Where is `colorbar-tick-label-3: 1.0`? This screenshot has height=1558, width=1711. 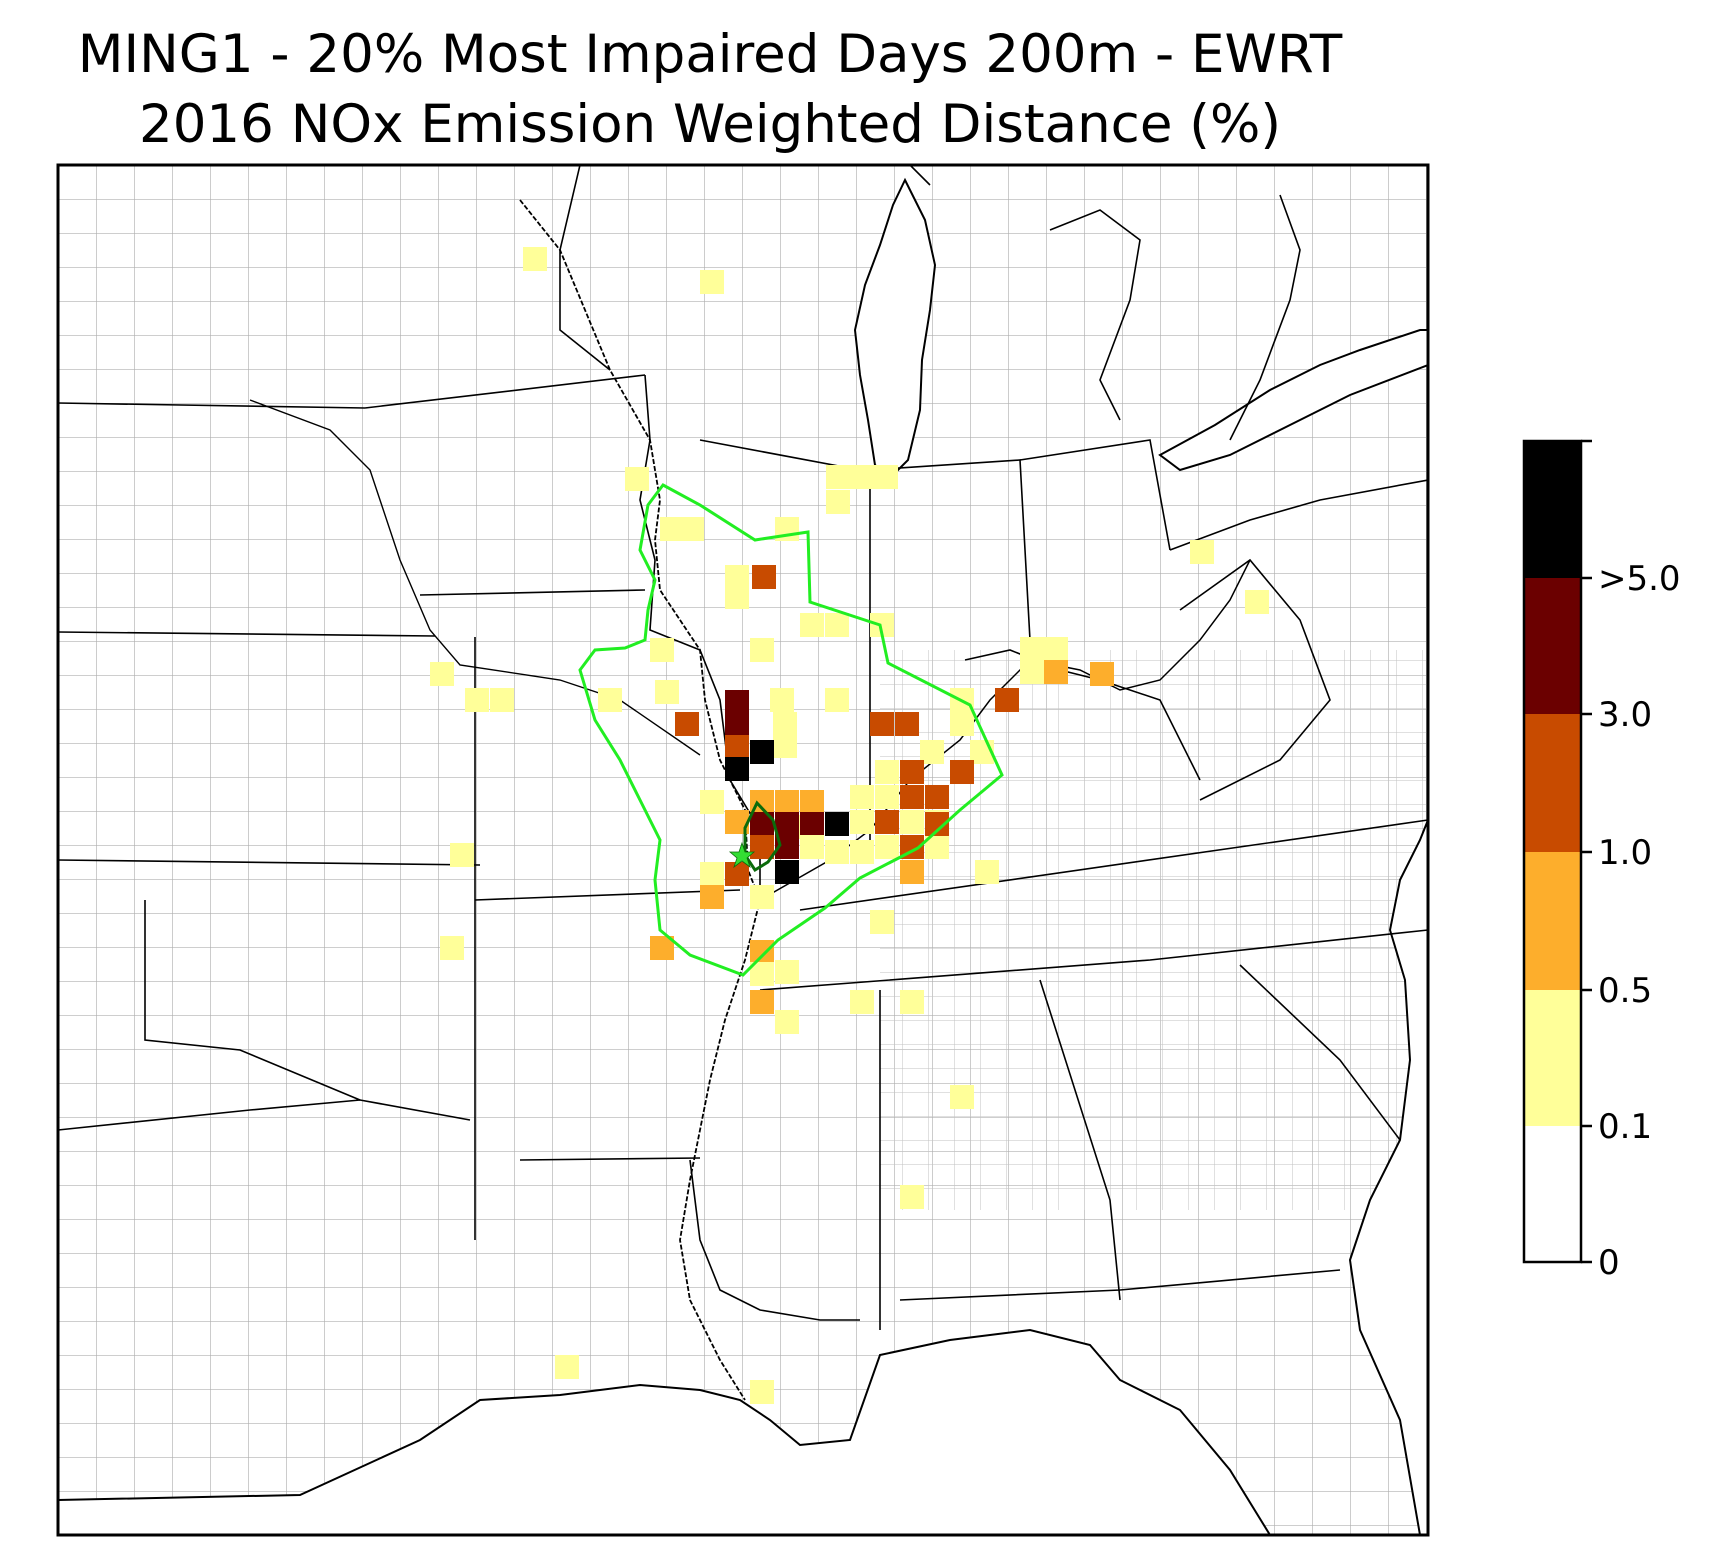
colorbar-tick-label-3: 1.0 is located at coordinates (1625, 853).